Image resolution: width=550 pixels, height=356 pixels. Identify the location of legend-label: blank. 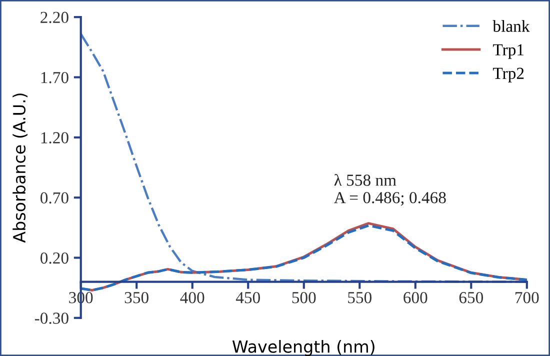
(511, 26).